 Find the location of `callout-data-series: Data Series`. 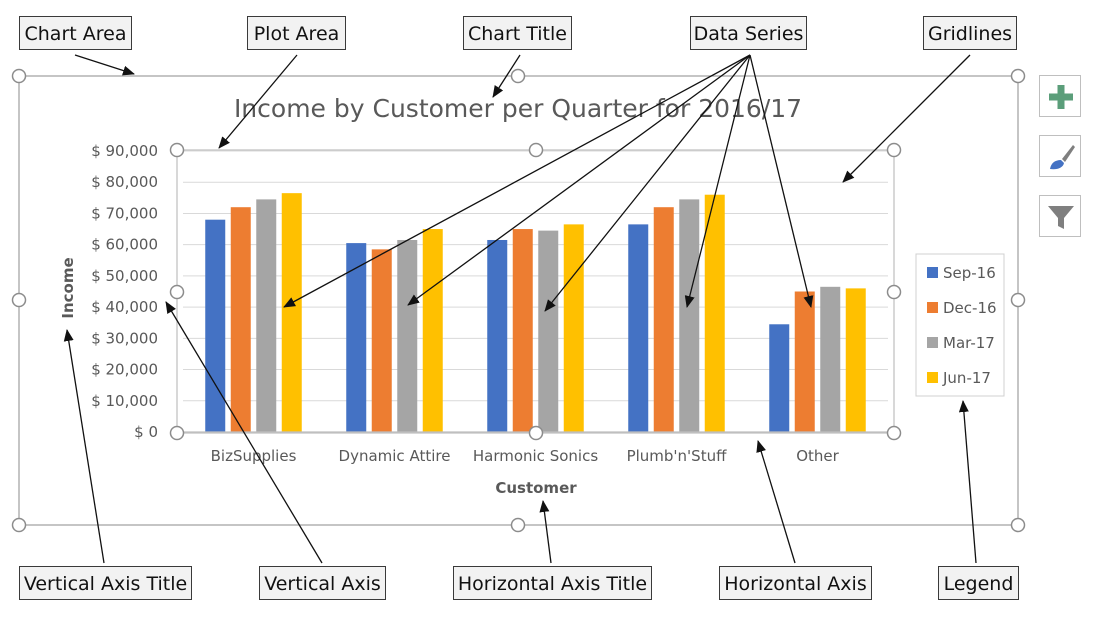

callout-data-series: Data Series is located at coordinates (748, 33).